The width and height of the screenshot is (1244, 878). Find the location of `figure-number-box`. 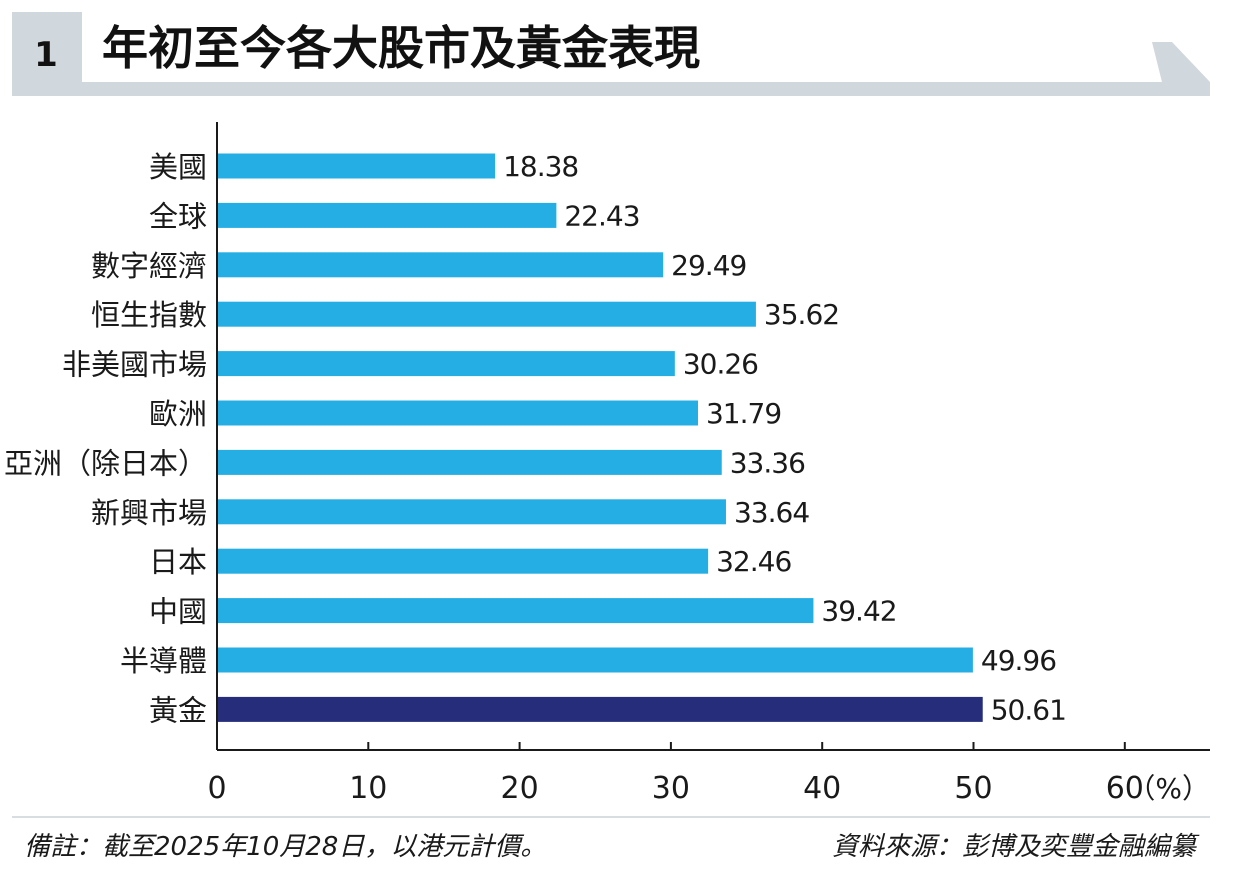

figure-number-box is located at coordinates (47, 54).